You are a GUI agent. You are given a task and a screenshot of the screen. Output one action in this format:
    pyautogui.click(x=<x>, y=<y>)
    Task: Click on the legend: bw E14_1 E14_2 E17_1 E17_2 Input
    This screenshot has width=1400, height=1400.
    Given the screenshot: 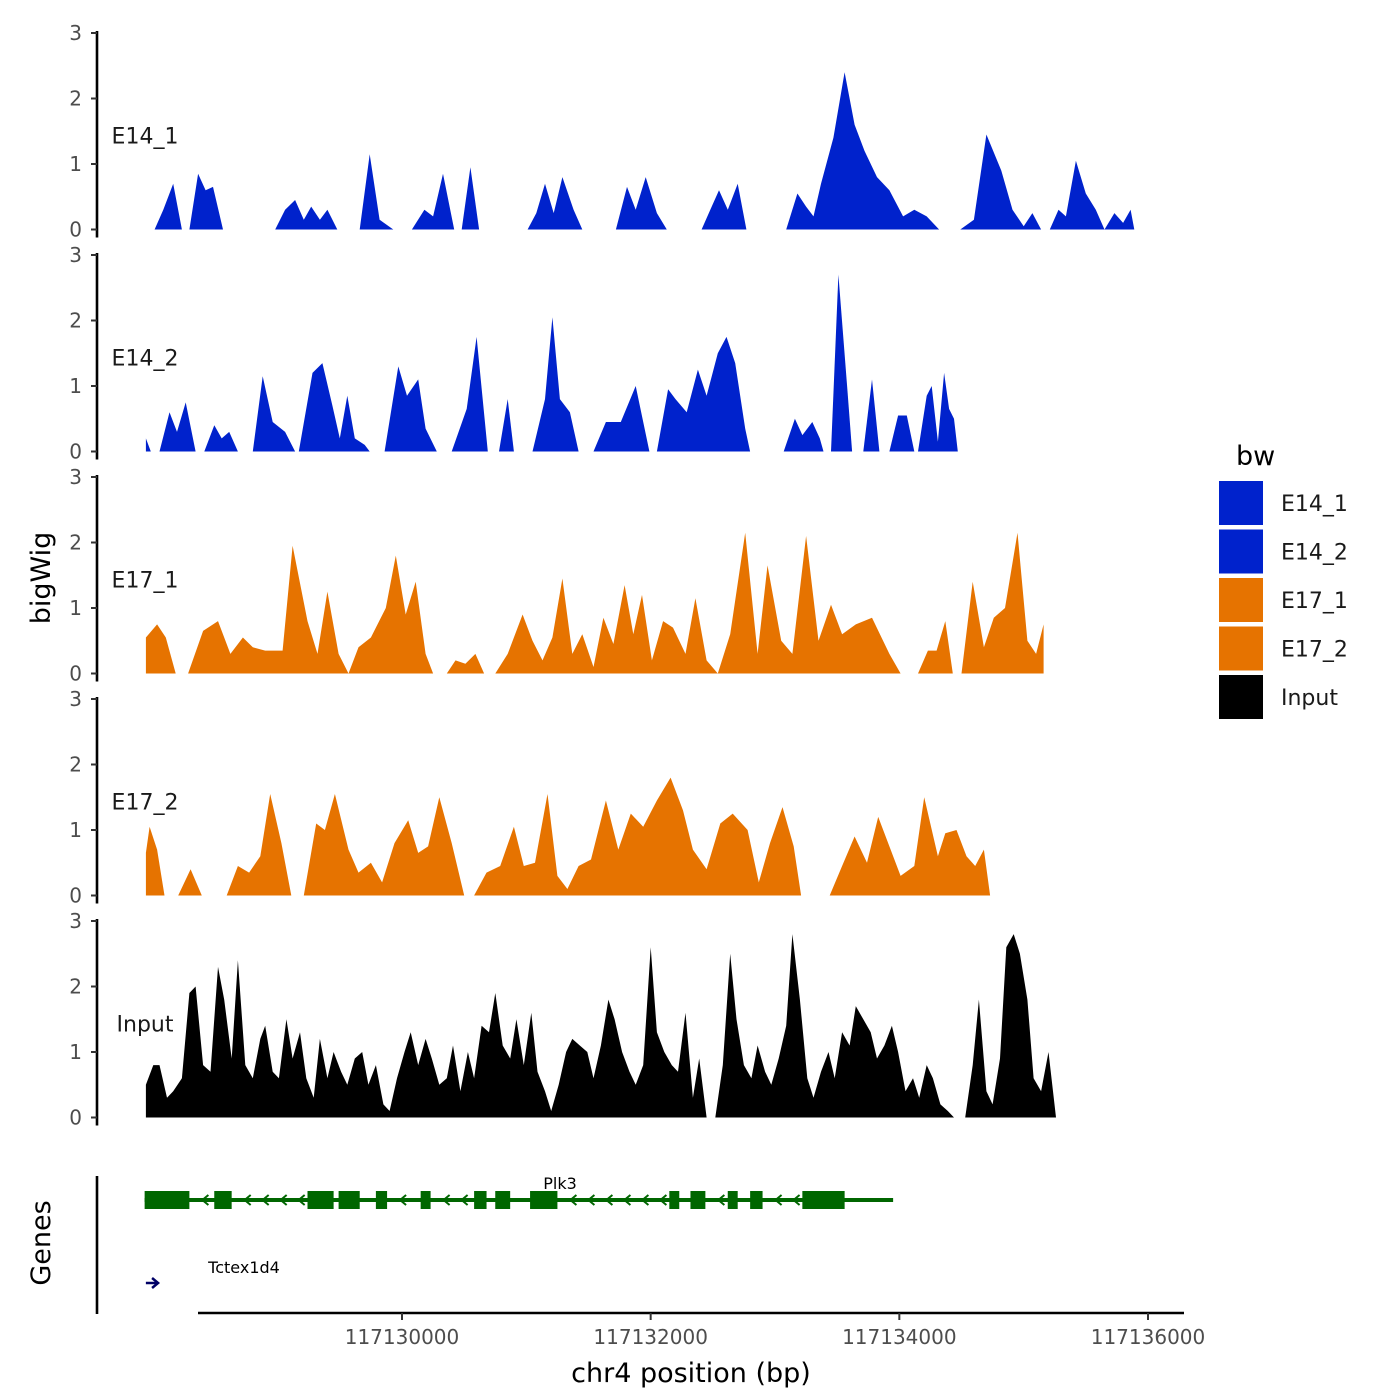 What is the action you would take?
    pyautogui.click(x=1283, y=580)
    